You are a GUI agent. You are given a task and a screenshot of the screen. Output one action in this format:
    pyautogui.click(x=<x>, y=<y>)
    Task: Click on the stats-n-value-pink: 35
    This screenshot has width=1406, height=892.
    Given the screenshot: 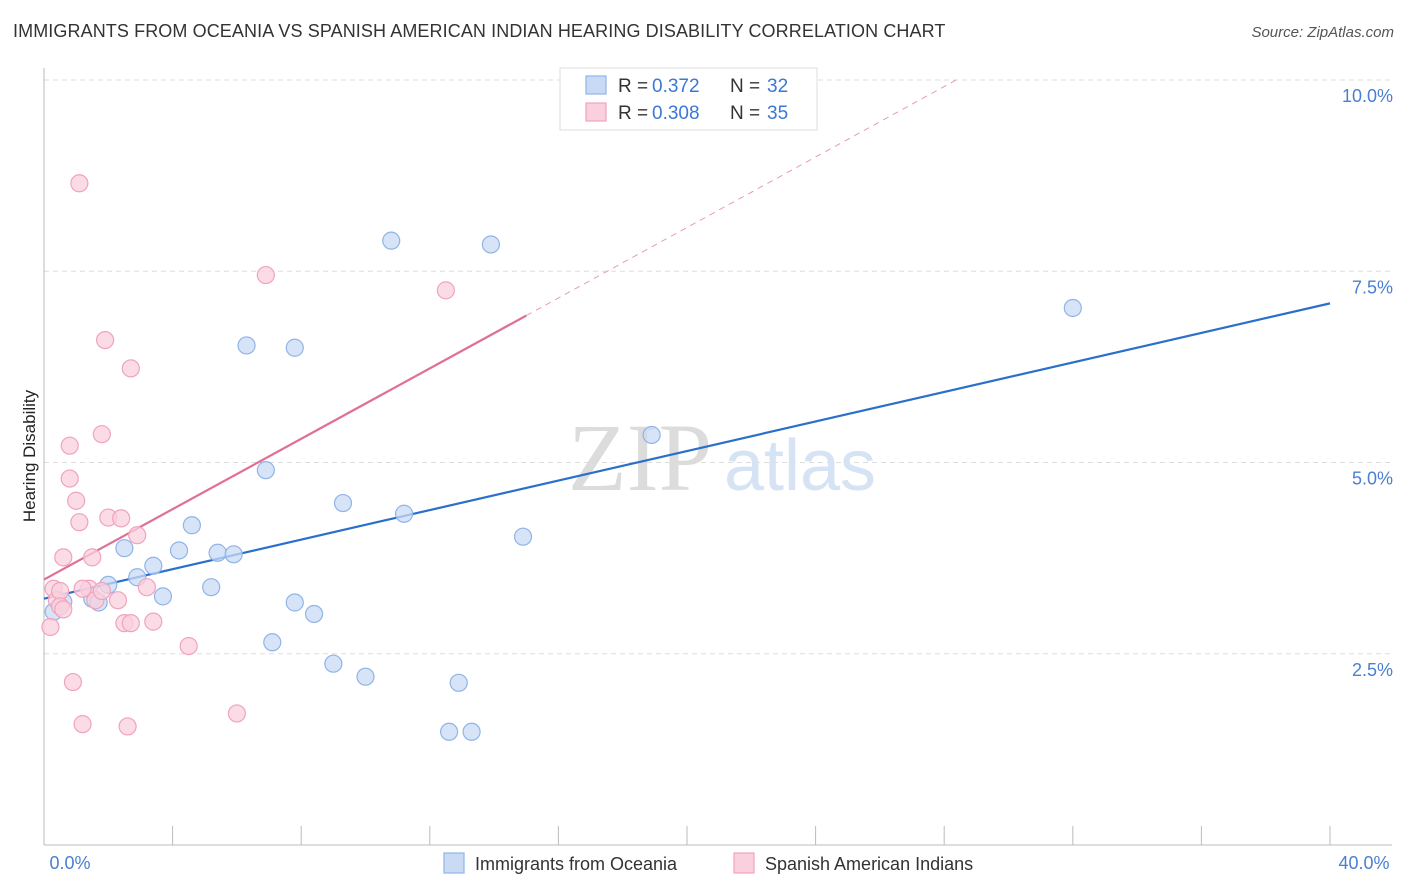 What is the action you would take?
    pyautogui.click(x=777, y=113)
    